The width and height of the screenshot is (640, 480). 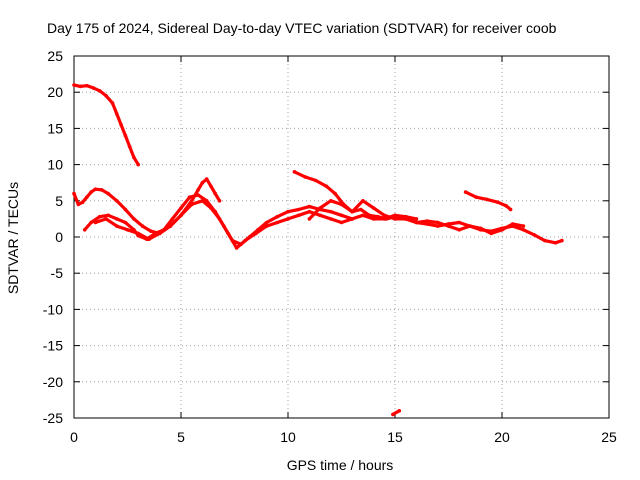 I want to click on y-tick-label: -25, so click(x=53, y=418).